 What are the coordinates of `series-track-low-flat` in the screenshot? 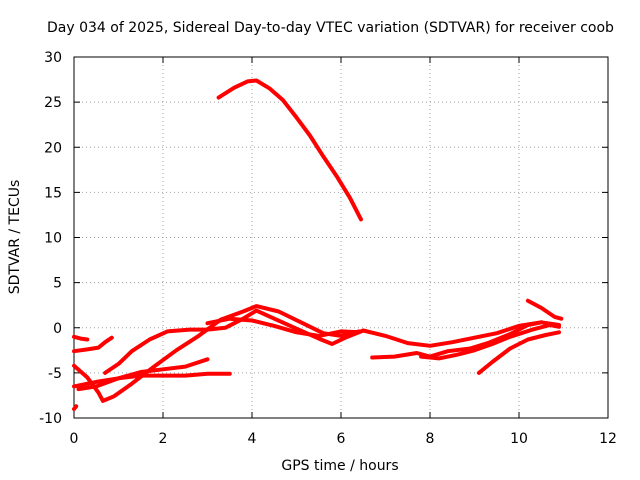 It's located at (152, 380).